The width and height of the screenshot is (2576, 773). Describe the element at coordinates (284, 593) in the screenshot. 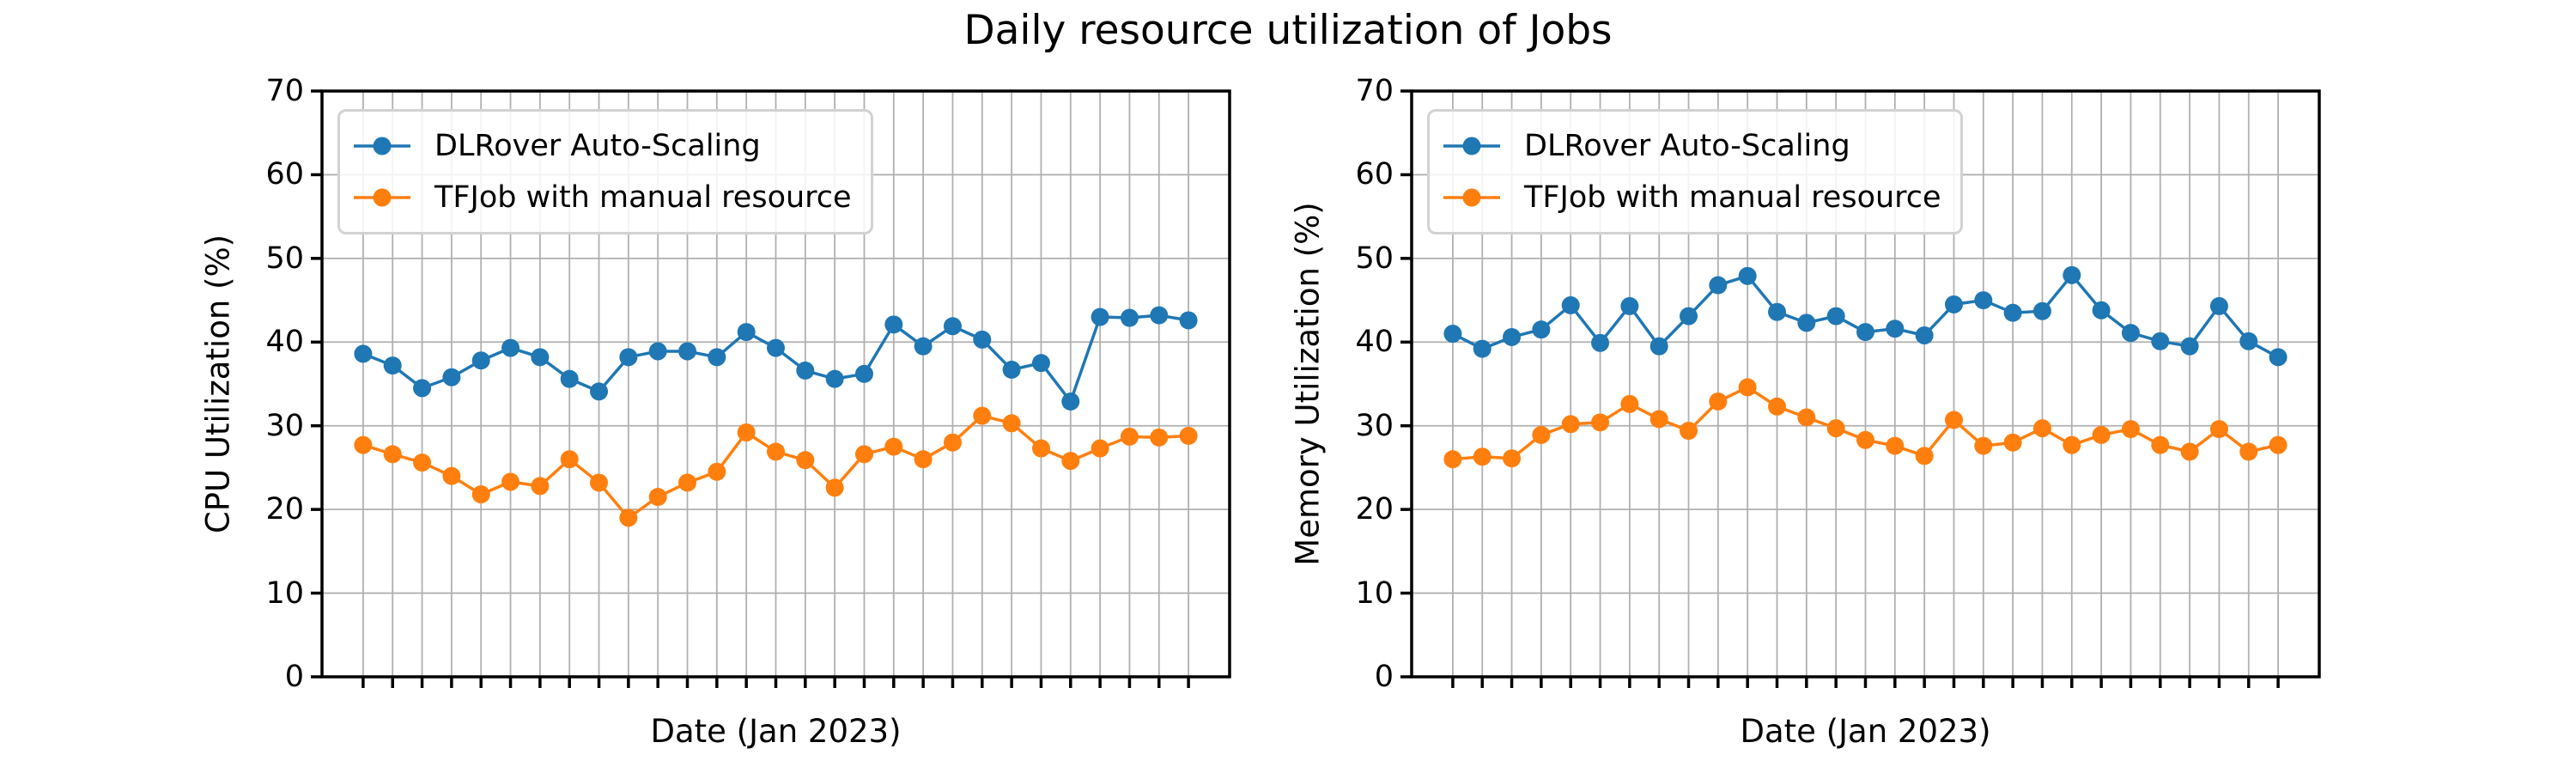

I see `left-y-tick-label: 10` at that location.